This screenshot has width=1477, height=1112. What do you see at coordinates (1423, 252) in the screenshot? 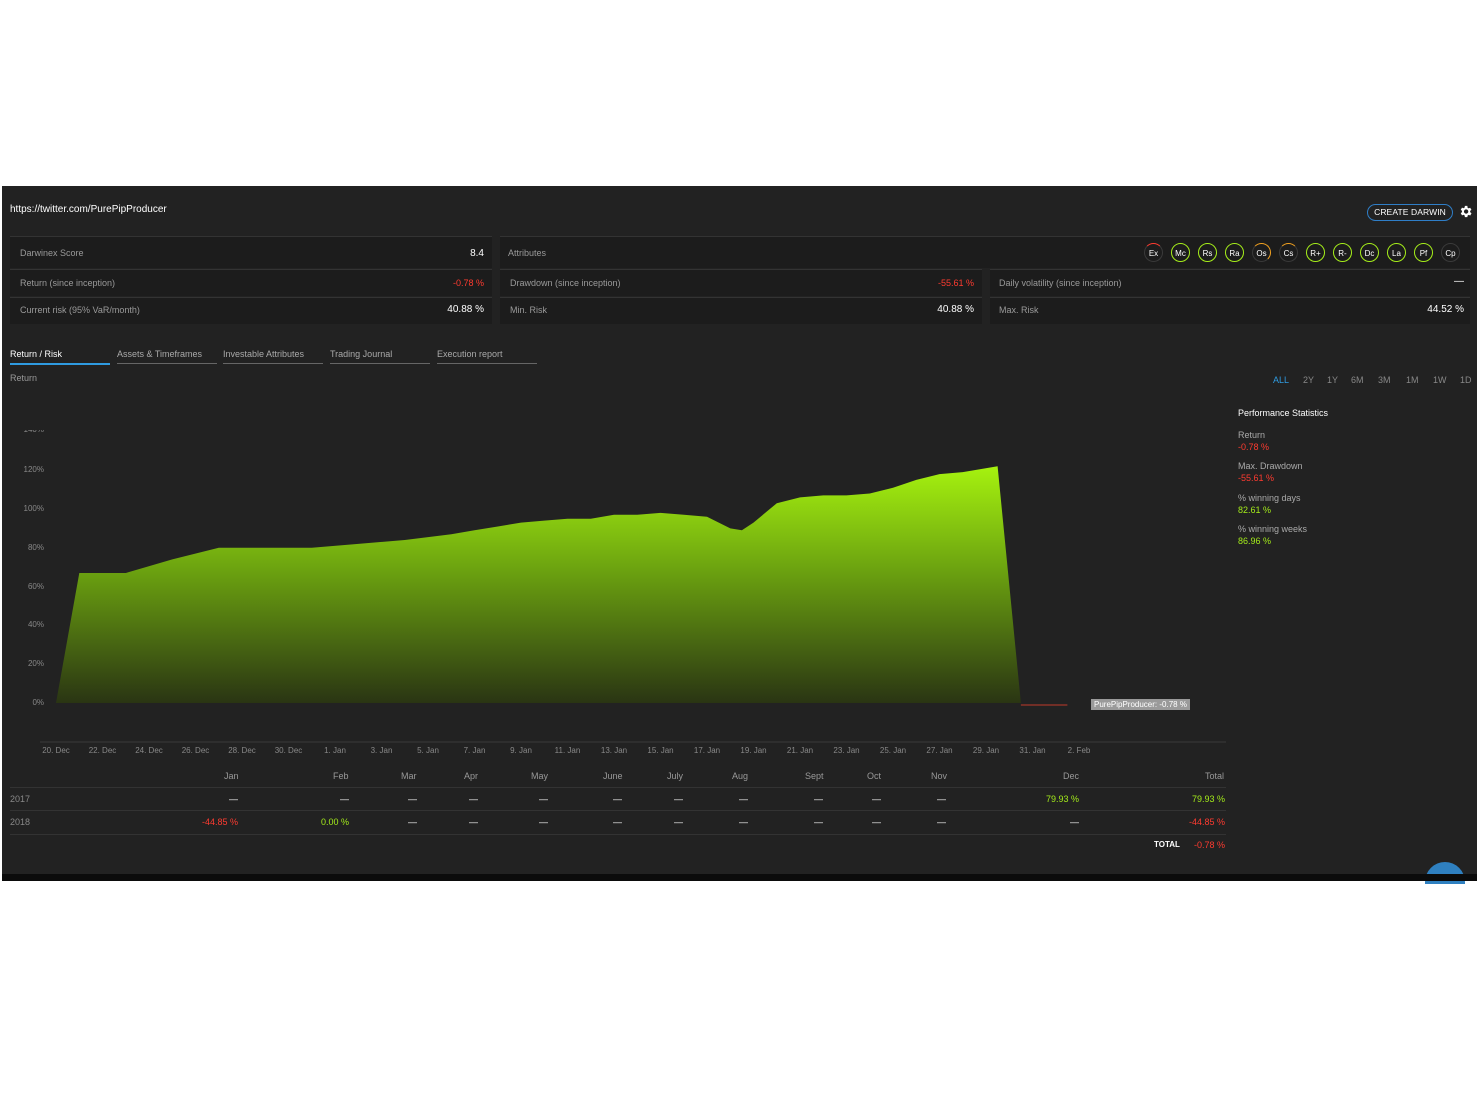
I see `attribute-badge-pf: Pf` at bounding box center [1423, 252].